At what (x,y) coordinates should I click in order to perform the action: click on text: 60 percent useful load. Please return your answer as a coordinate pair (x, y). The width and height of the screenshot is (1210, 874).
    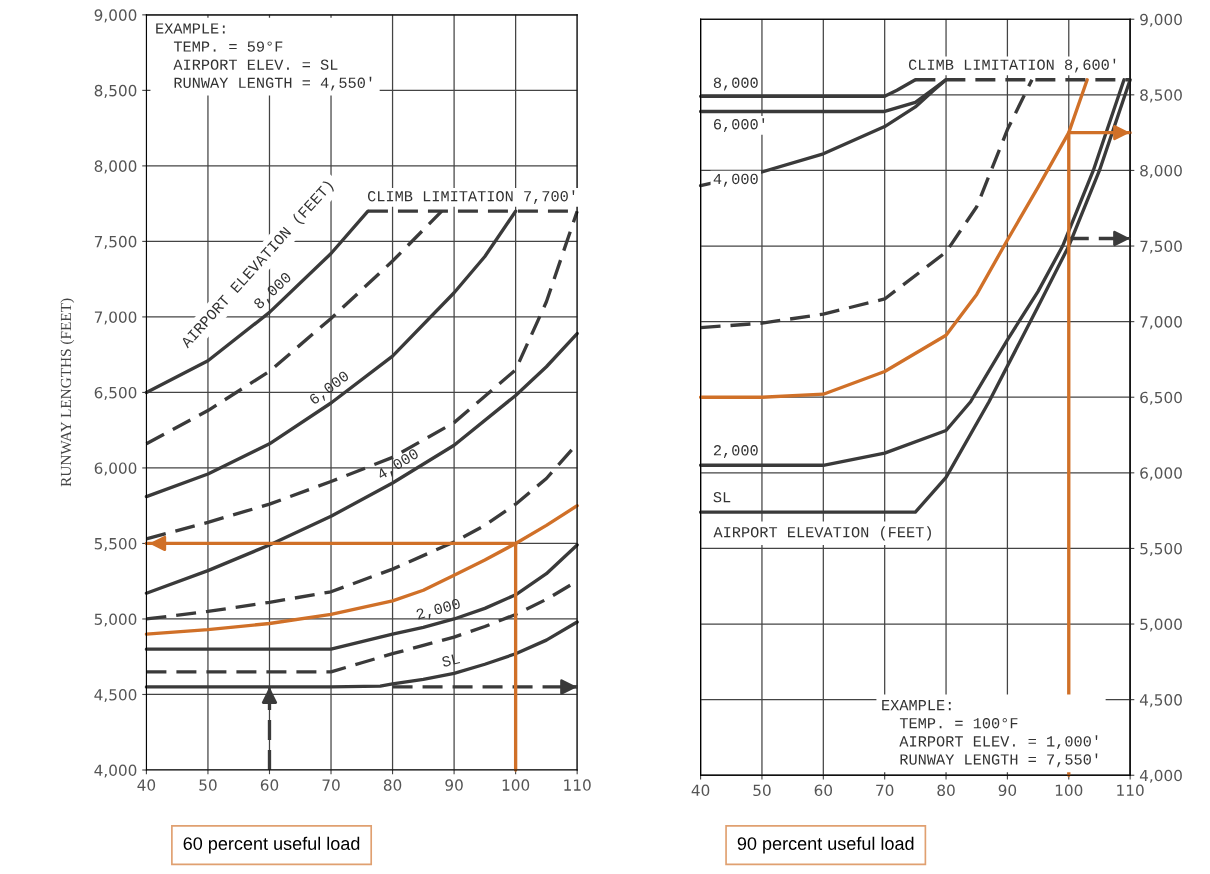
    Looking at the image, I should click on (271, 845).